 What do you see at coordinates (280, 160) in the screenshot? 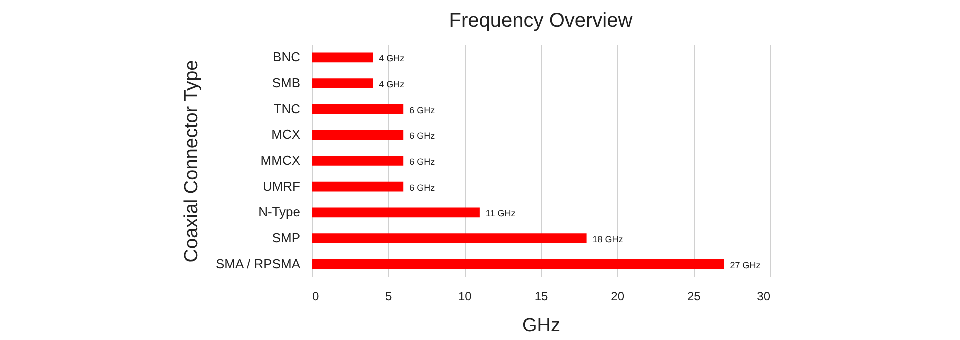
I see `y-tick-label: MMCX` at bounding box center [280, 160].